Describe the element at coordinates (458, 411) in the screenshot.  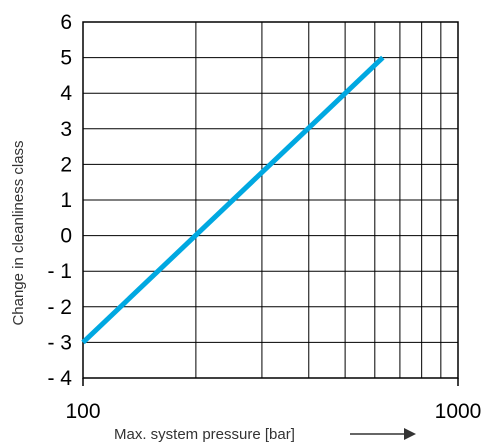
I see `x-tick-label: 1000` at that location.